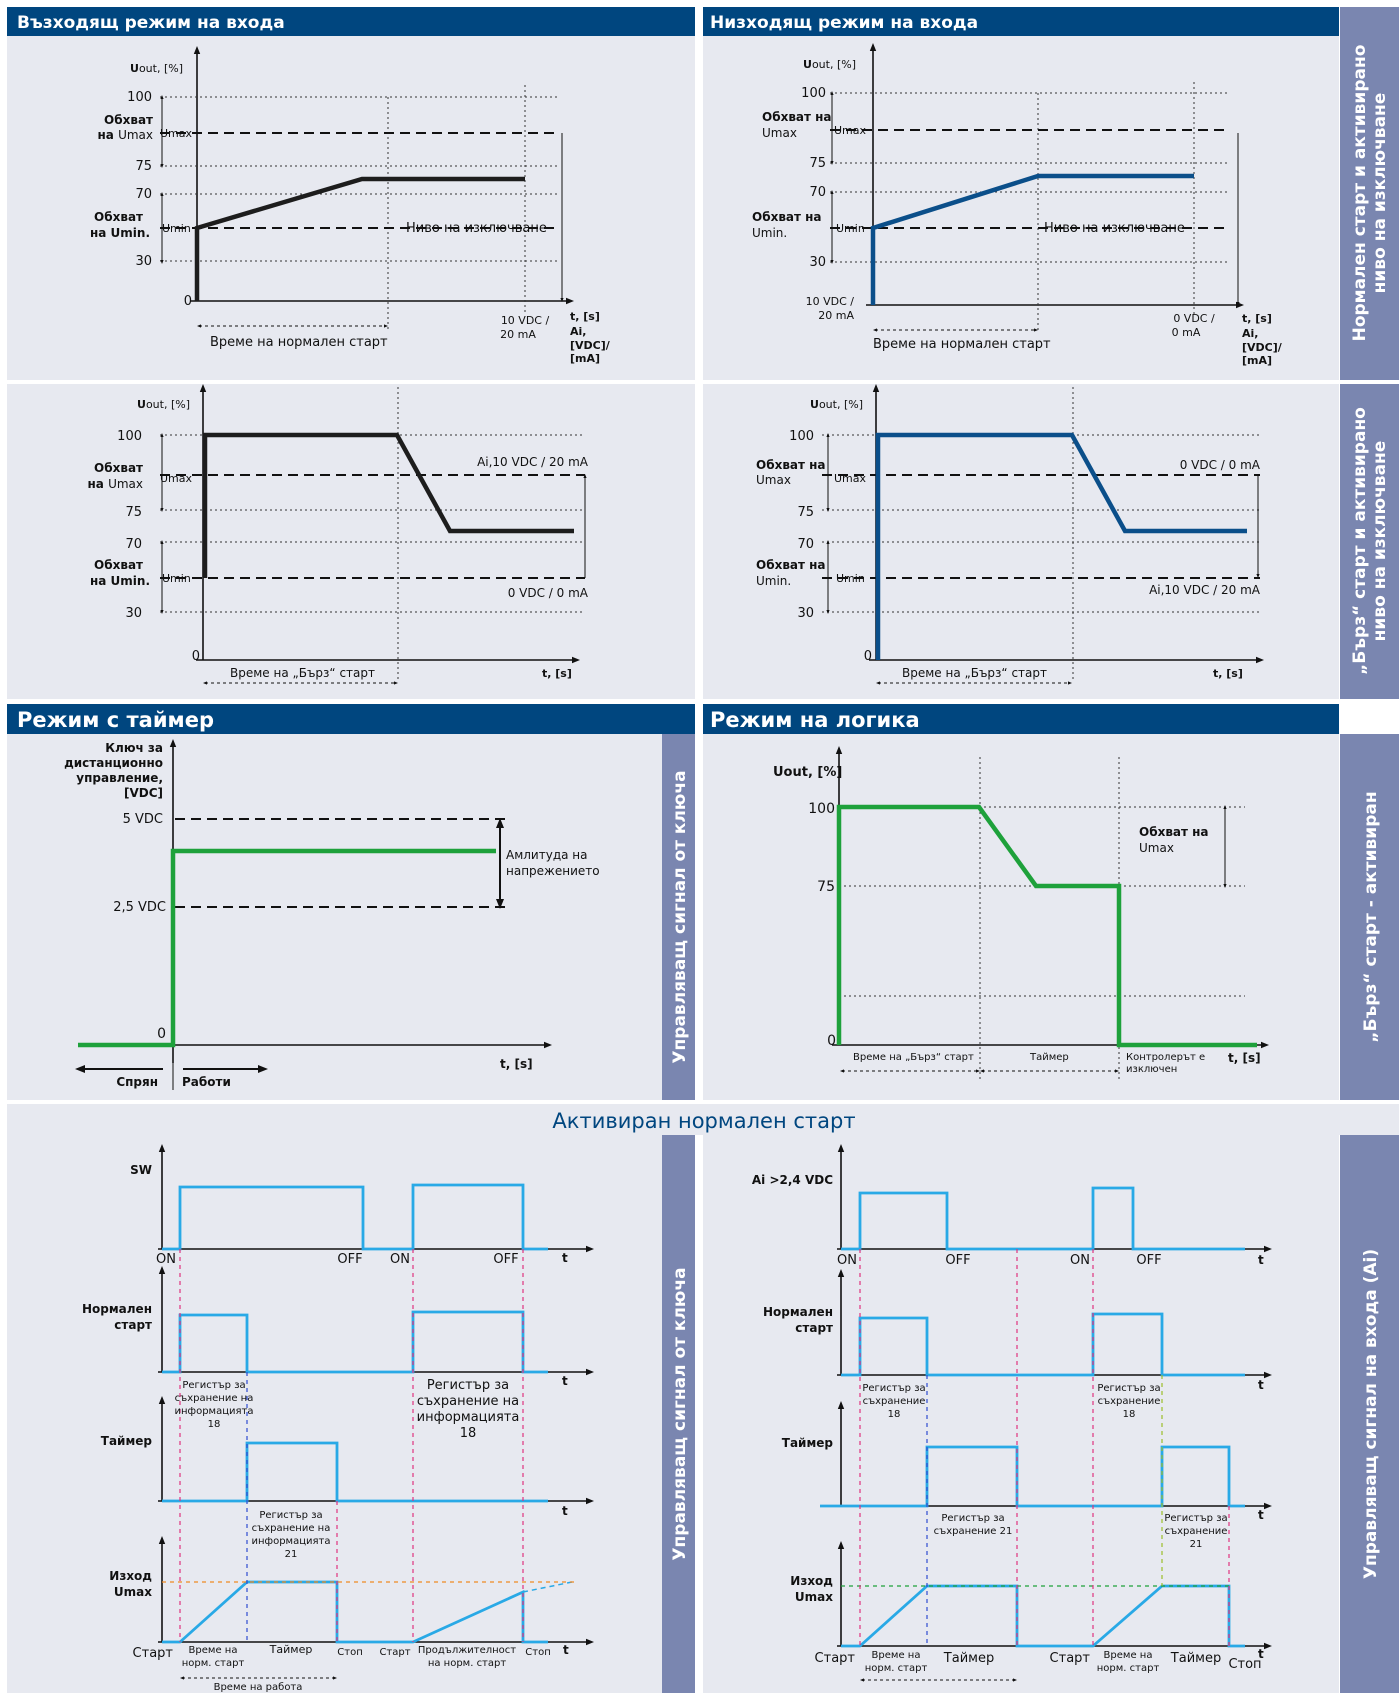 This screenshot has height=1693, width=1399. Describe the element at coordinates (1371, 1414) in the screenshot. I see `side-input-signal: Управляващ сигнал на входа (Ai)` at that location.